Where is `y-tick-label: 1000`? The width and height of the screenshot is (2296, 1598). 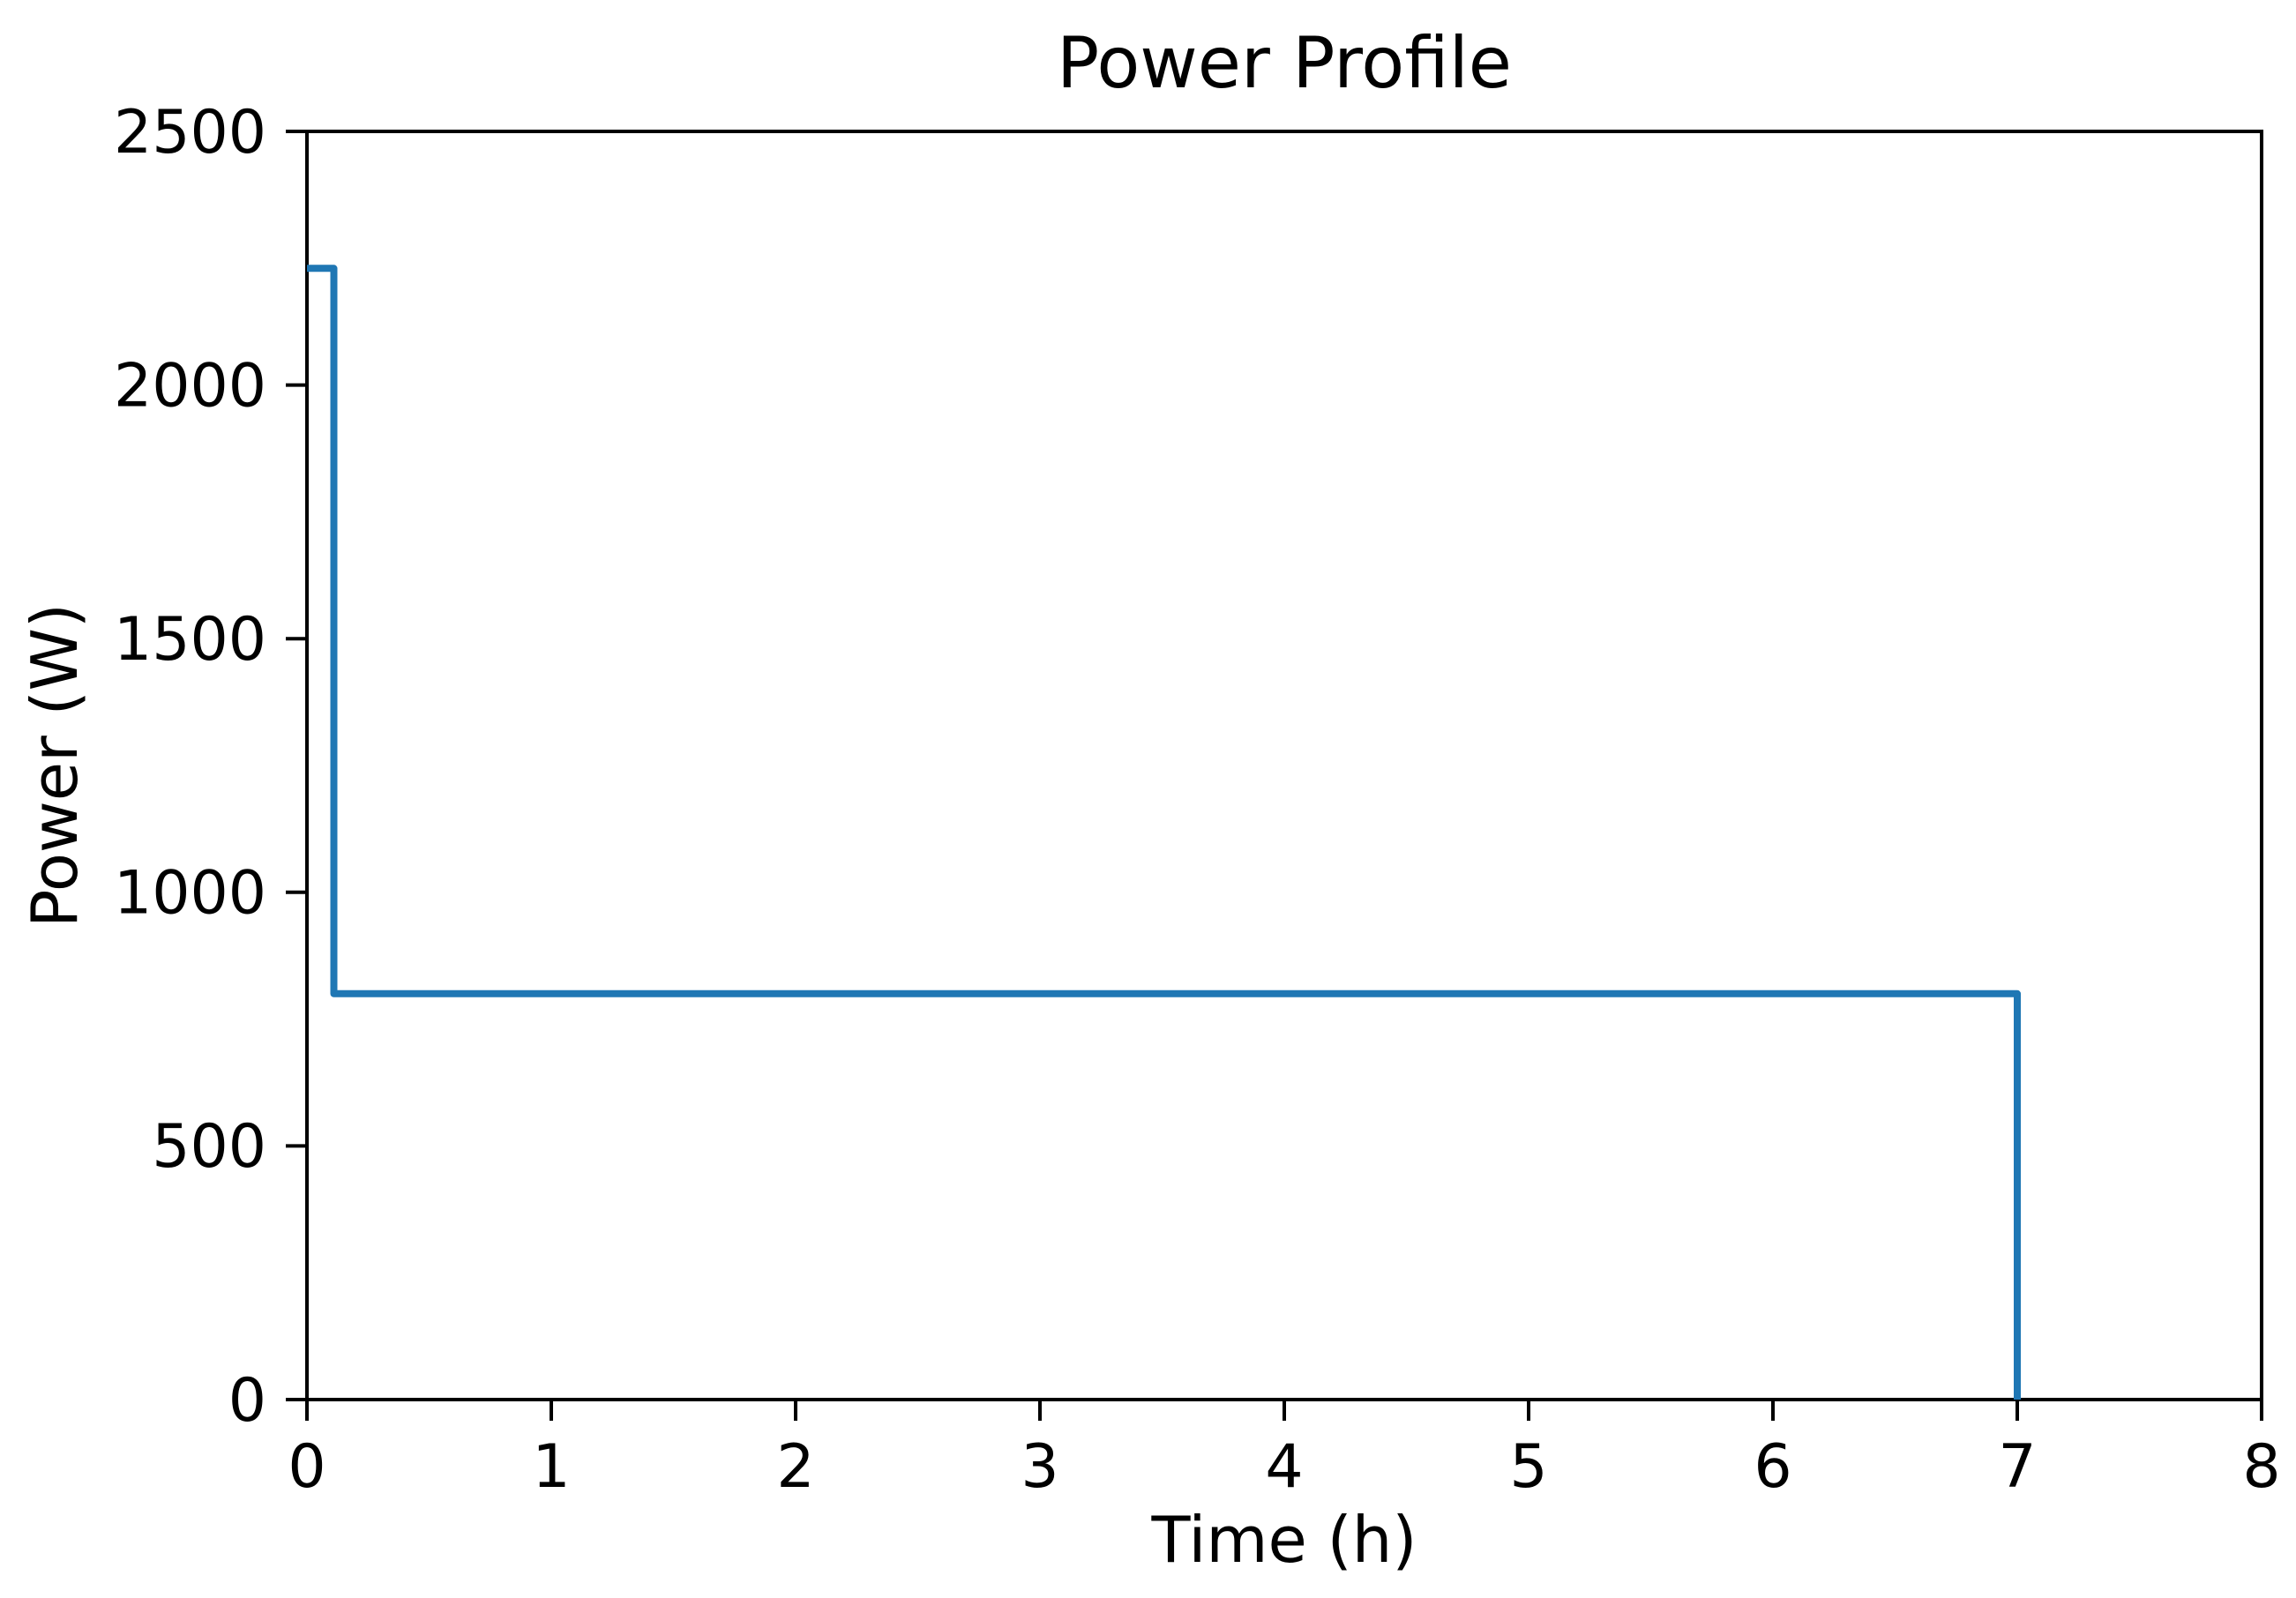 y-tick-label: 1000 is located at coordinates (190, 894).